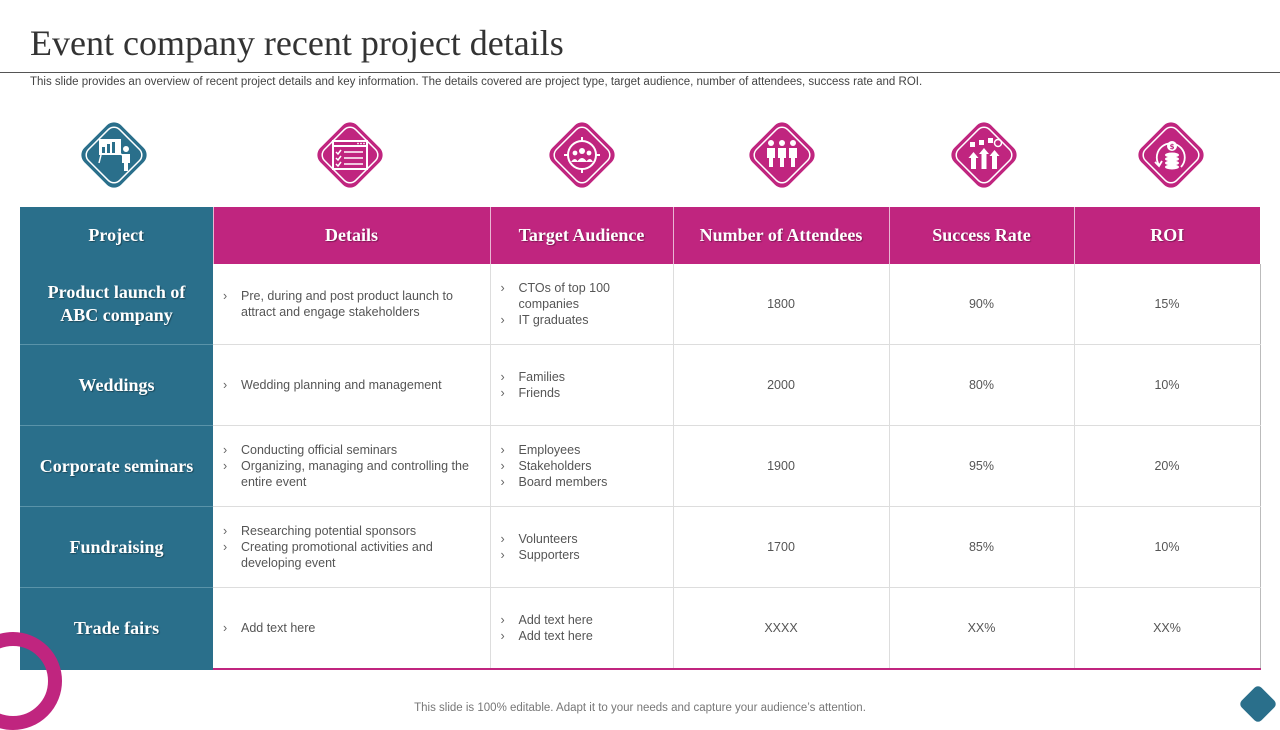  Describe the element at coordinates (1171, 155) in the screenshot. I see `roi-coins-icon: $` at that location.